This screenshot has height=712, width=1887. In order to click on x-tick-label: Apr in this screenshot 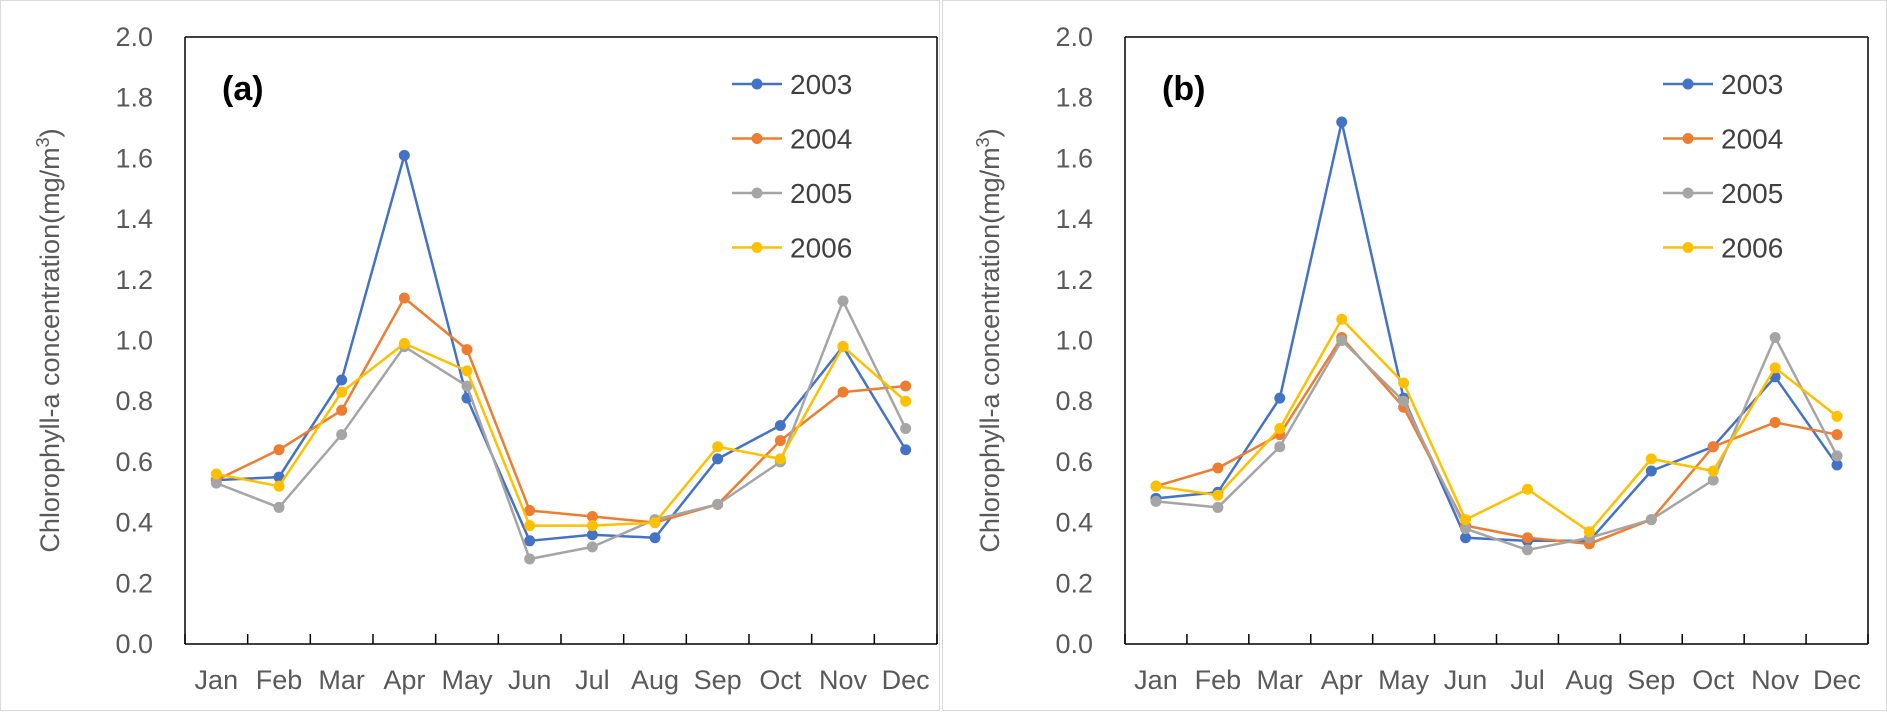, I will do `click(404, 680)`.